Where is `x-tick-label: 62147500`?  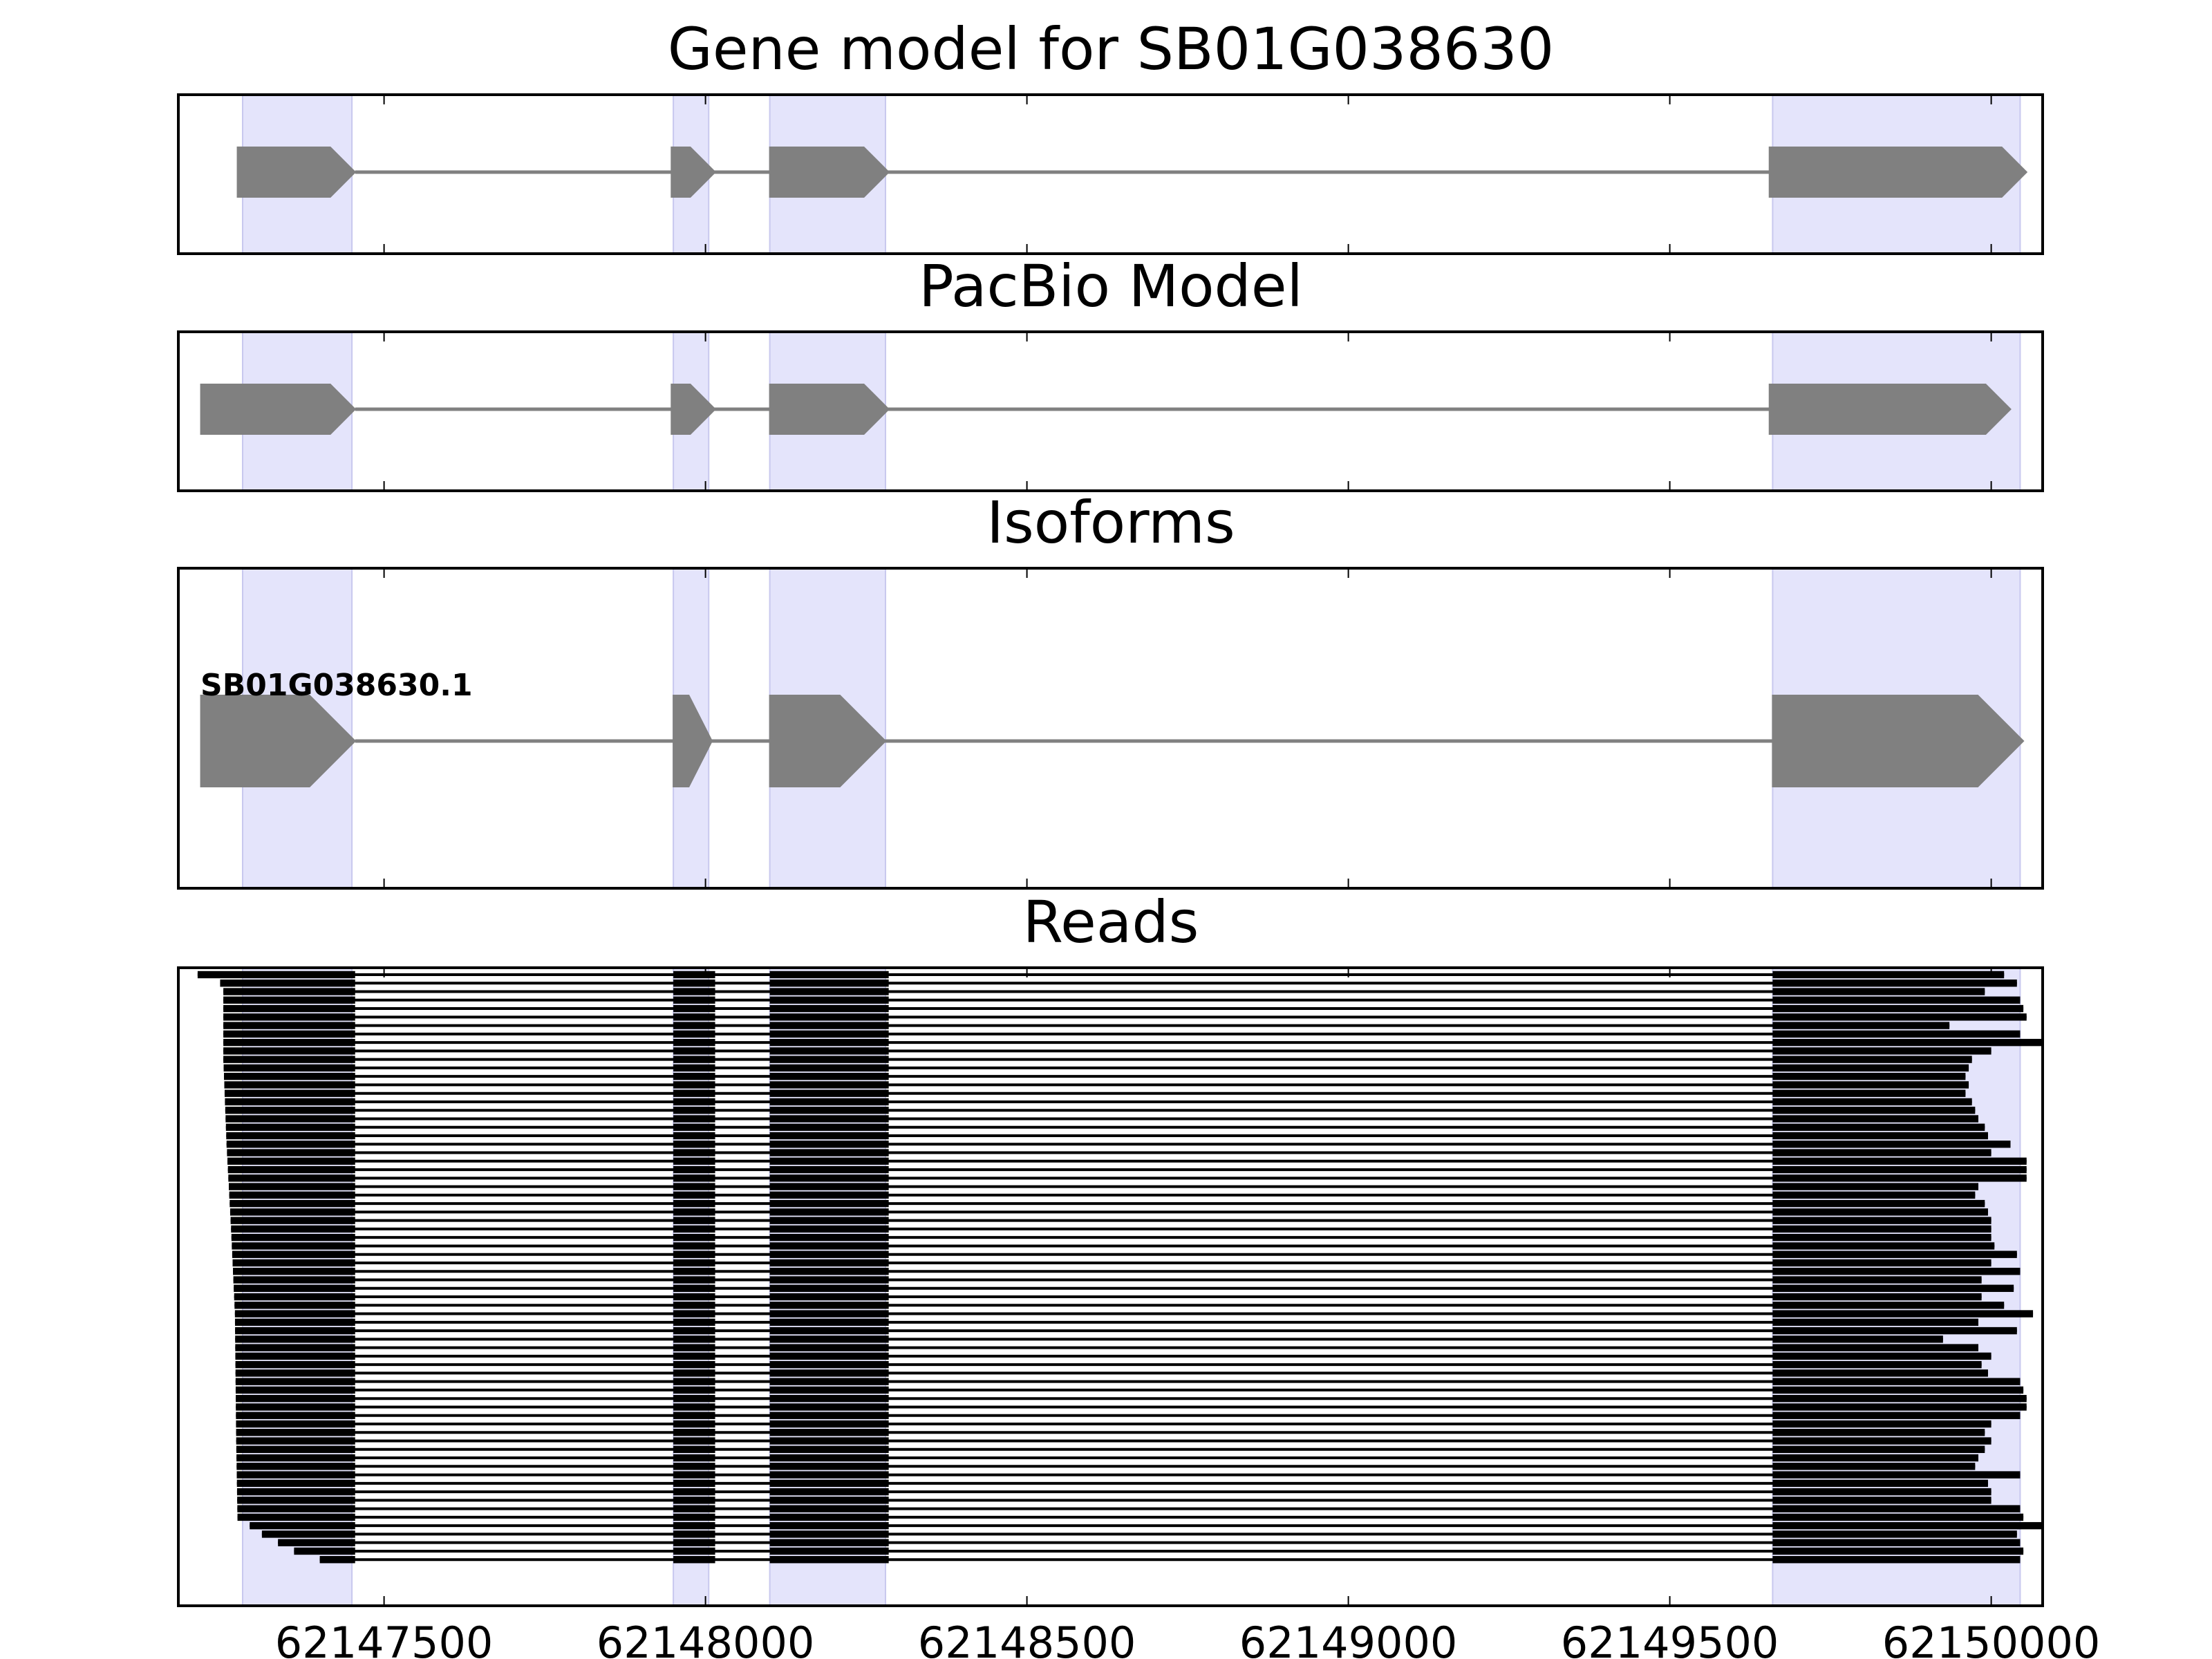
x-tick-label: 62147500 is located at coordinates (385, 1638).